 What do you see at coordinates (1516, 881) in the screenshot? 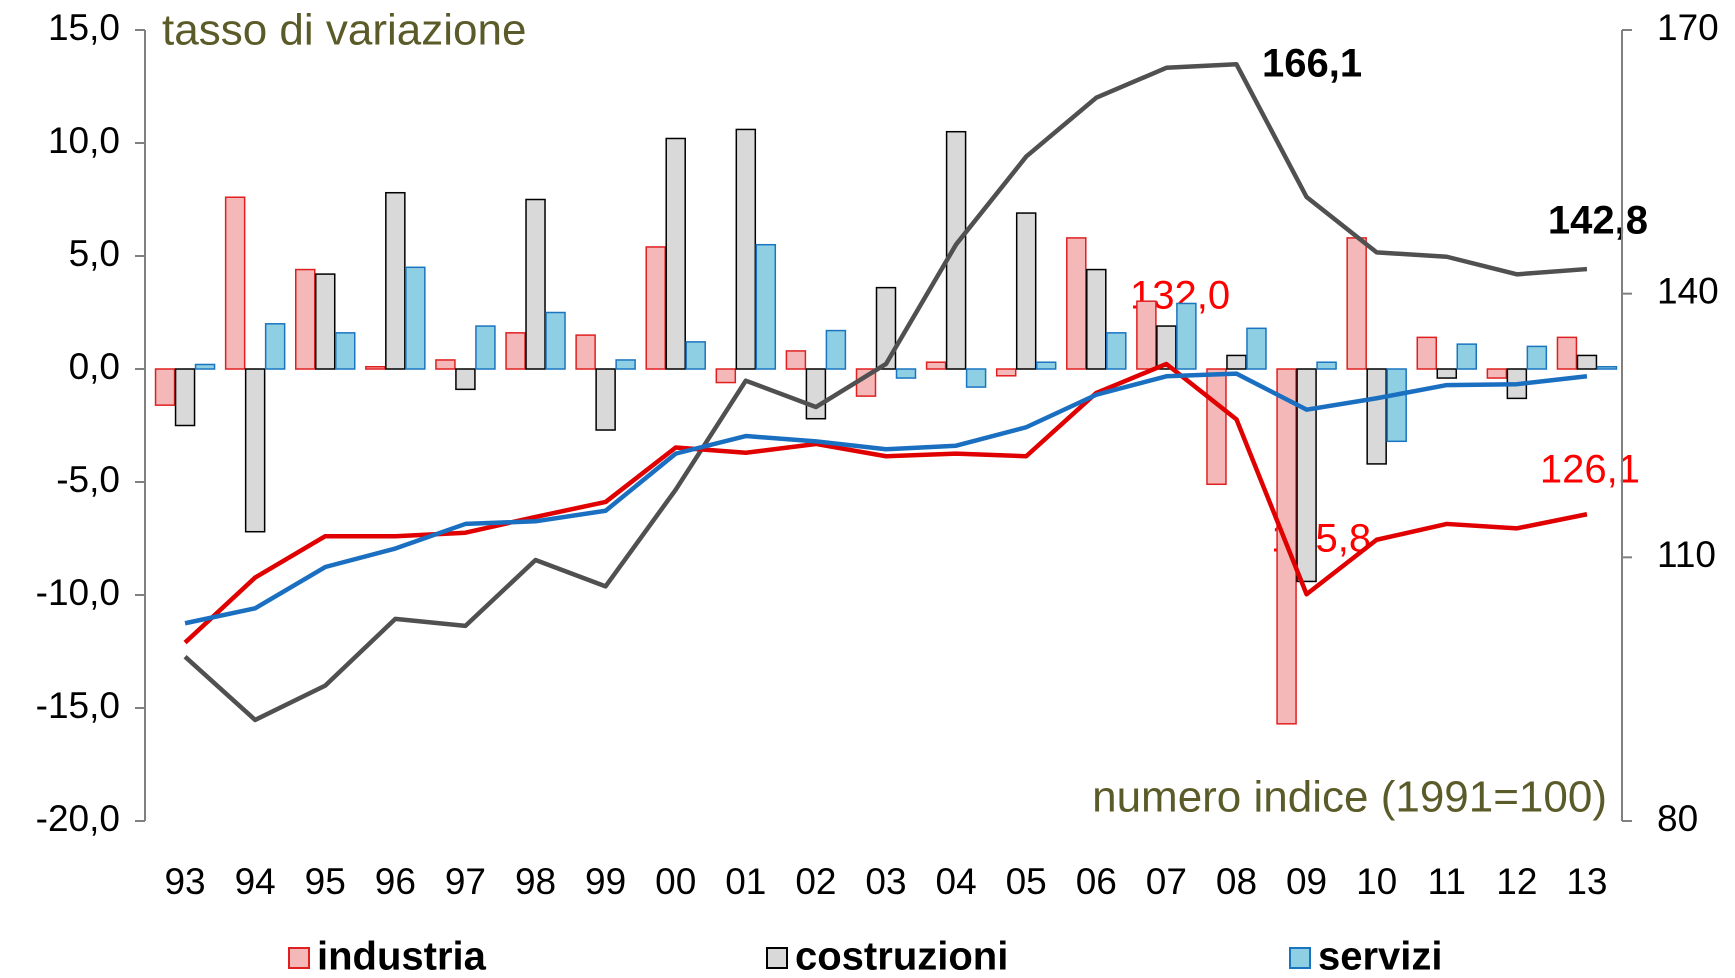
I see `x-tick-label: 12` at bounding box center [1516, 881].